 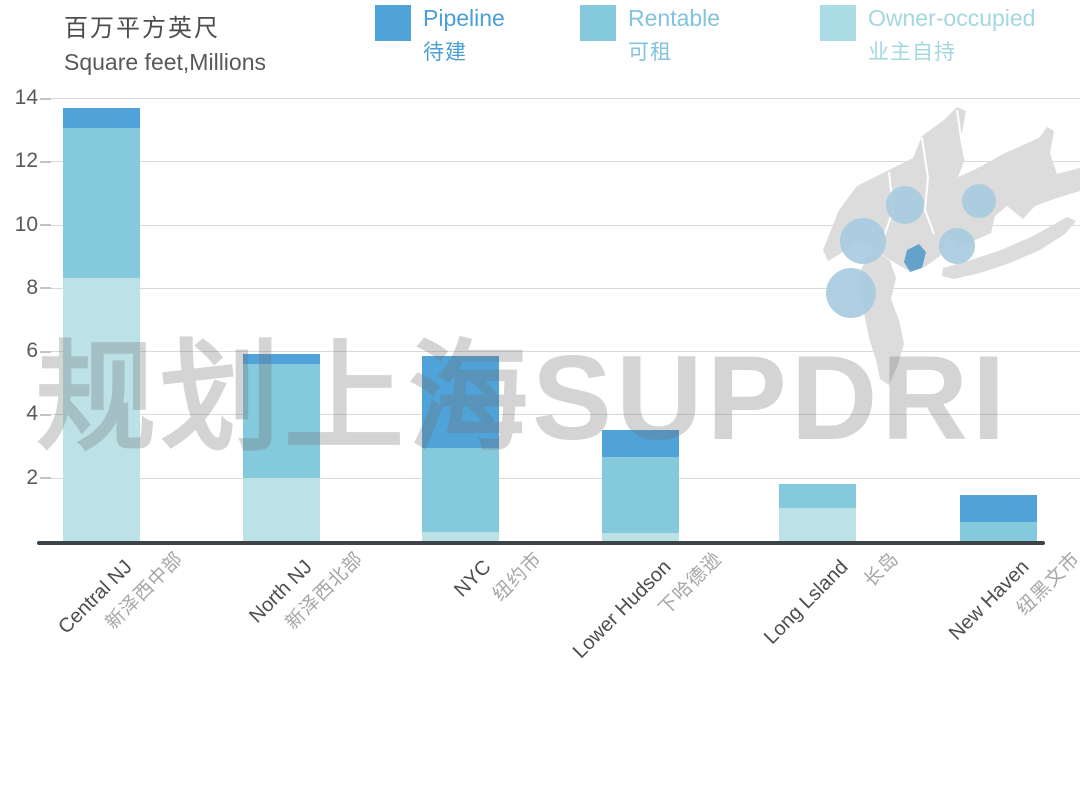 What do you see at coordinates (101, 203) in the screenshot?
I see `bar-segment-rentable-central-nj` at bounding box center [101, 203].